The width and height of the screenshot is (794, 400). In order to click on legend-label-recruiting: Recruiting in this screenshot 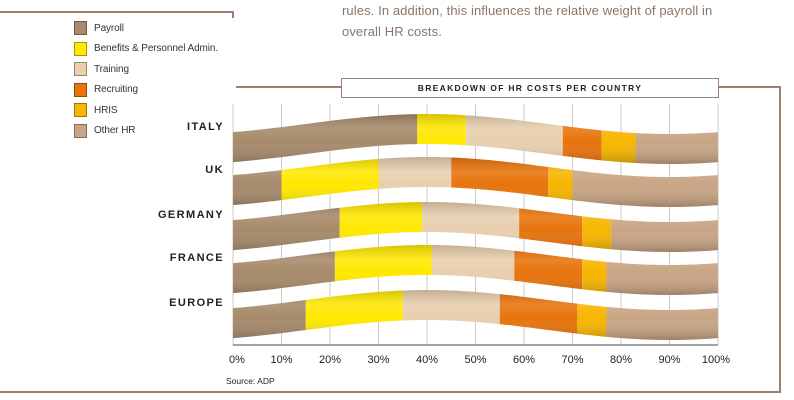, I will do `click(116, 90)`.